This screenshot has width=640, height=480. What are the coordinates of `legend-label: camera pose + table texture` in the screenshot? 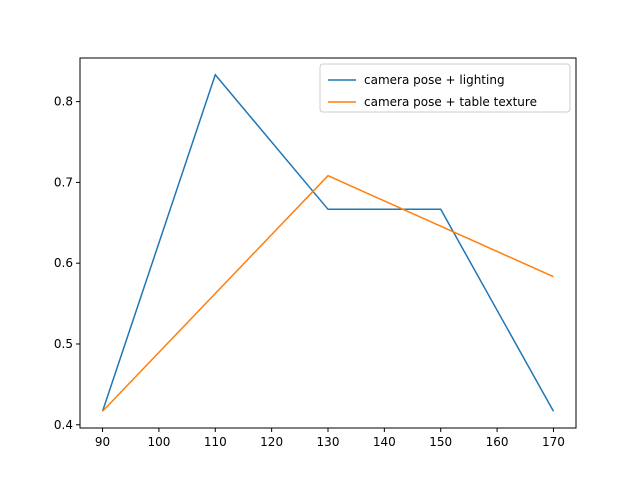 It's located at (450, 102).